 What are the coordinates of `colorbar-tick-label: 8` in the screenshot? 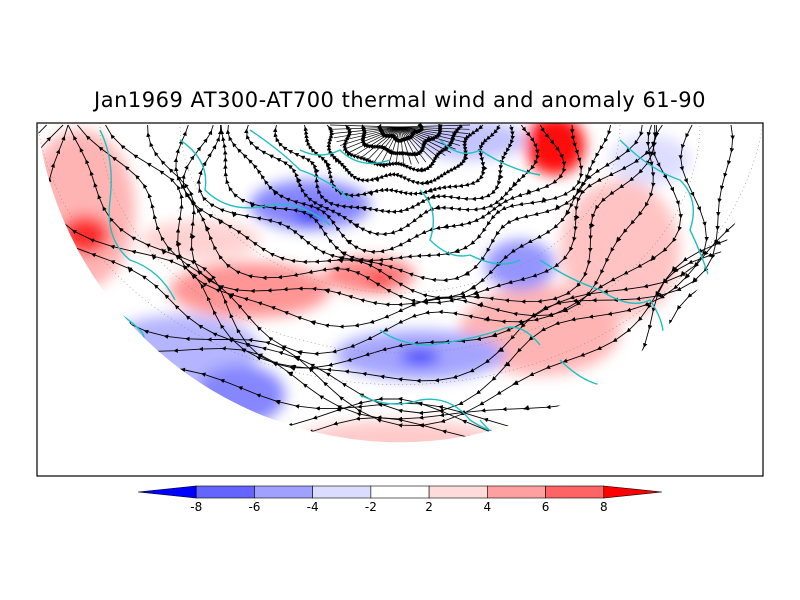 It's located at (603, 507).